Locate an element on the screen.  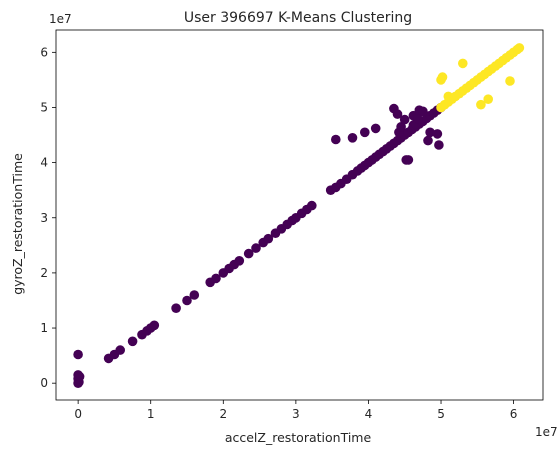
chart-title: User 396697 K-Means Clustering is located at coordinates (298, 18).